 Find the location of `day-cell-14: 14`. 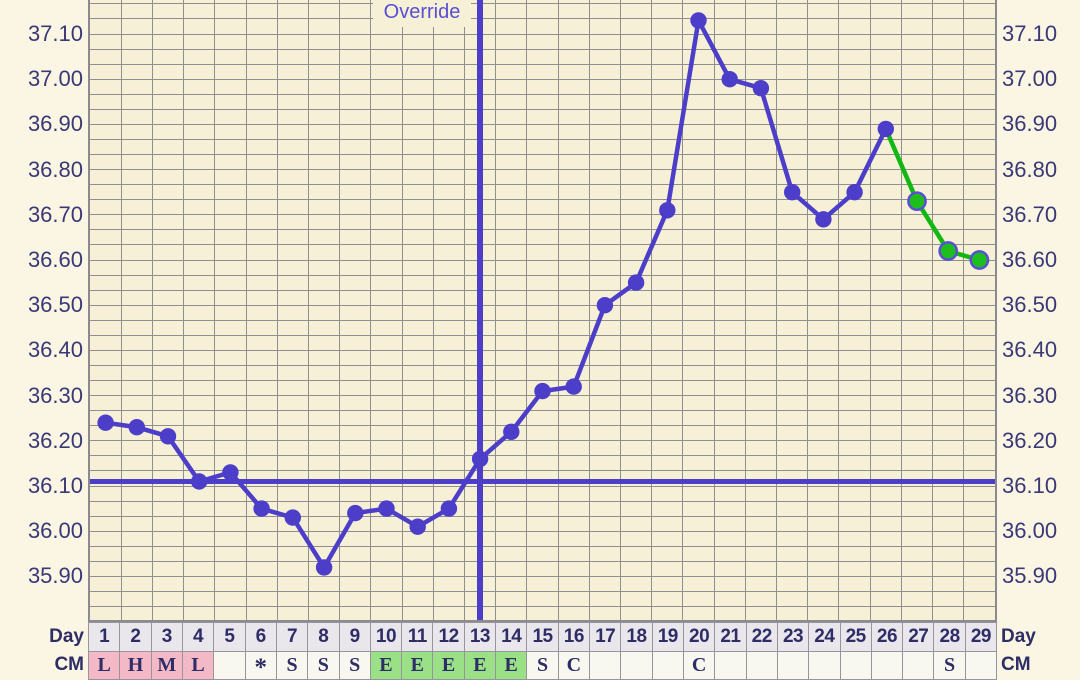

day-cell-14: 14 is located at coordinates (511, 637).